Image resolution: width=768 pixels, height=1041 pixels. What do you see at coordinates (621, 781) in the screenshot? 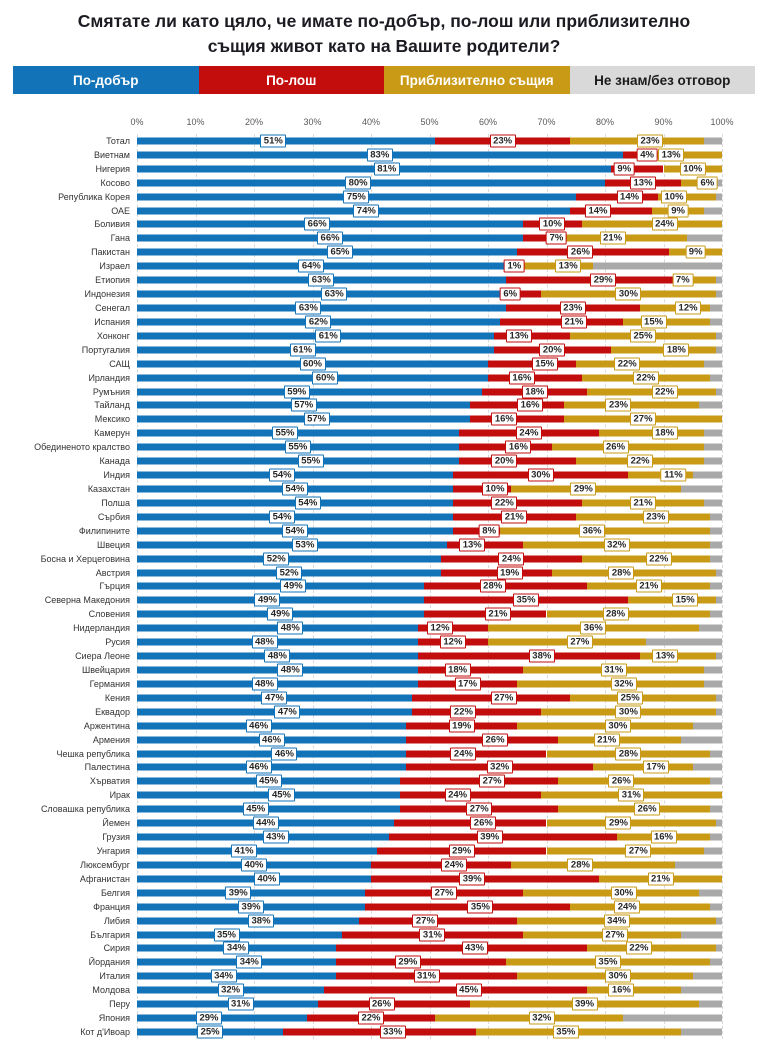
I see `value-label-same: 26%` at bounding box center [621, 781].